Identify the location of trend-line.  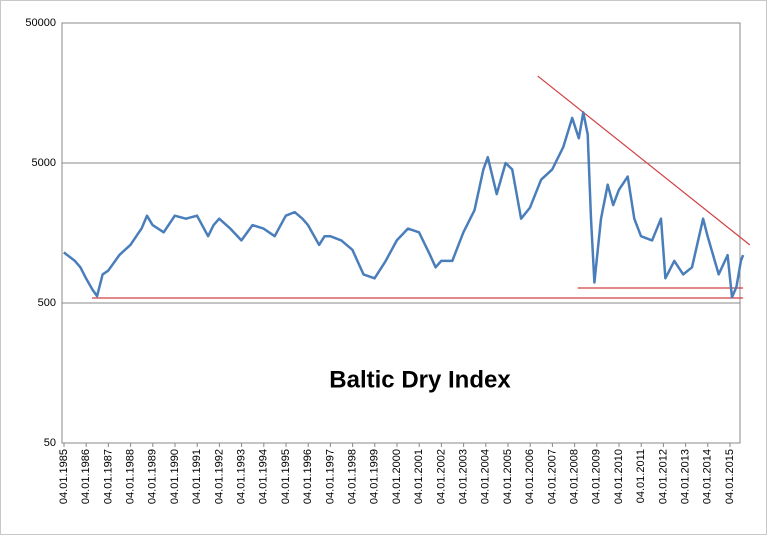
(644, 160).